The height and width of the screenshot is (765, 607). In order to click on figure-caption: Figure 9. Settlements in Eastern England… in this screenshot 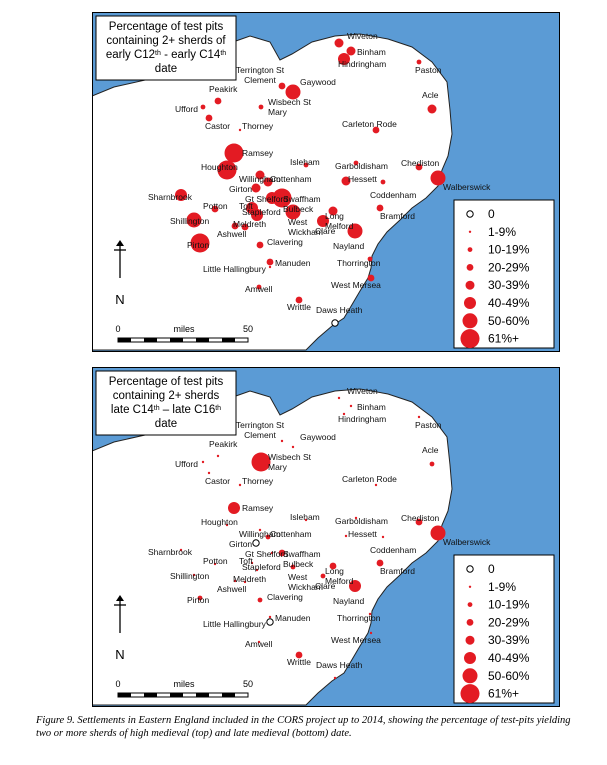, I will do `click(303, 727)`.